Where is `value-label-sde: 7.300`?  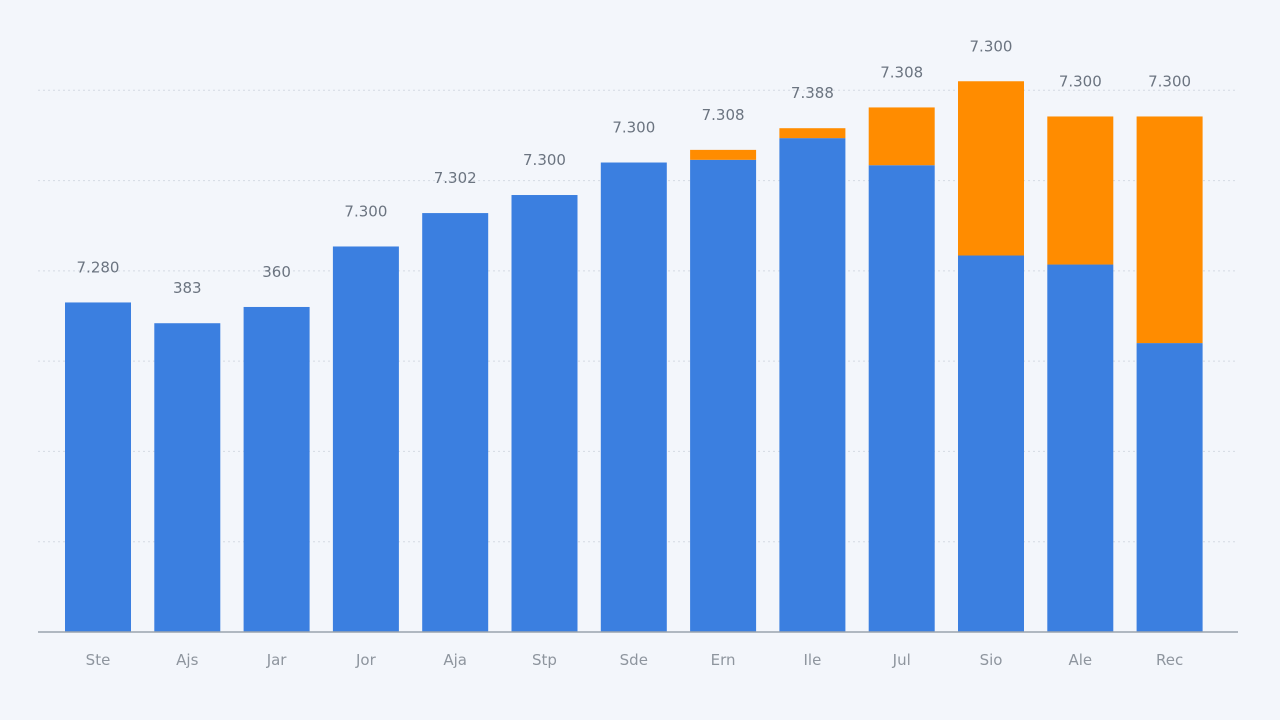
value-label-sde: 7.300 is located at coordinates (633, 128).